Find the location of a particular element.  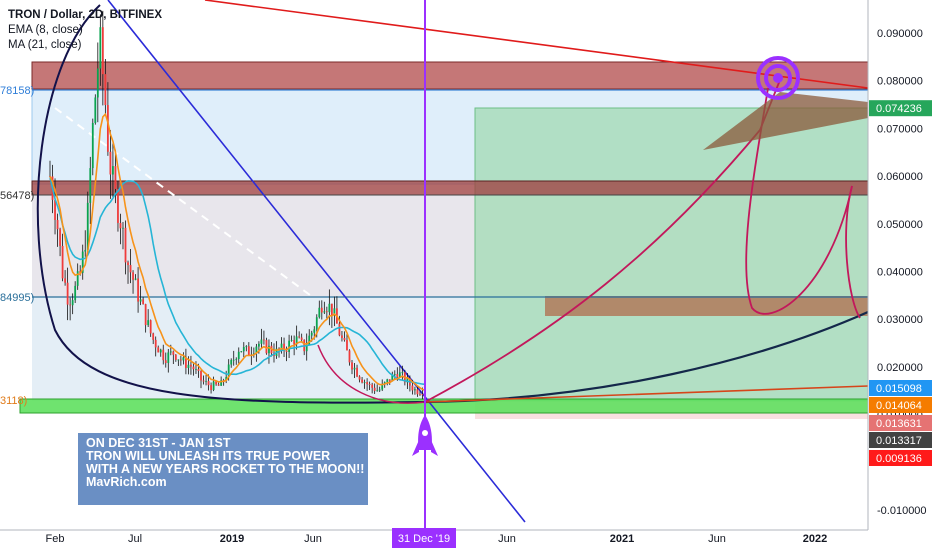

svg-text: 0.013631 is located at coordinates (899, 424).